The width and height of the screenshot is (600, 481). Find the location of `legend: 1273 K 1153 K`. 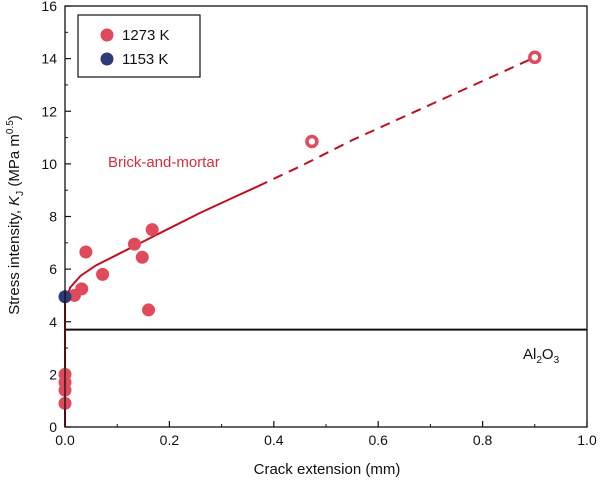

legend: 1273 K 1153 K is located at coordinates (139, 46).